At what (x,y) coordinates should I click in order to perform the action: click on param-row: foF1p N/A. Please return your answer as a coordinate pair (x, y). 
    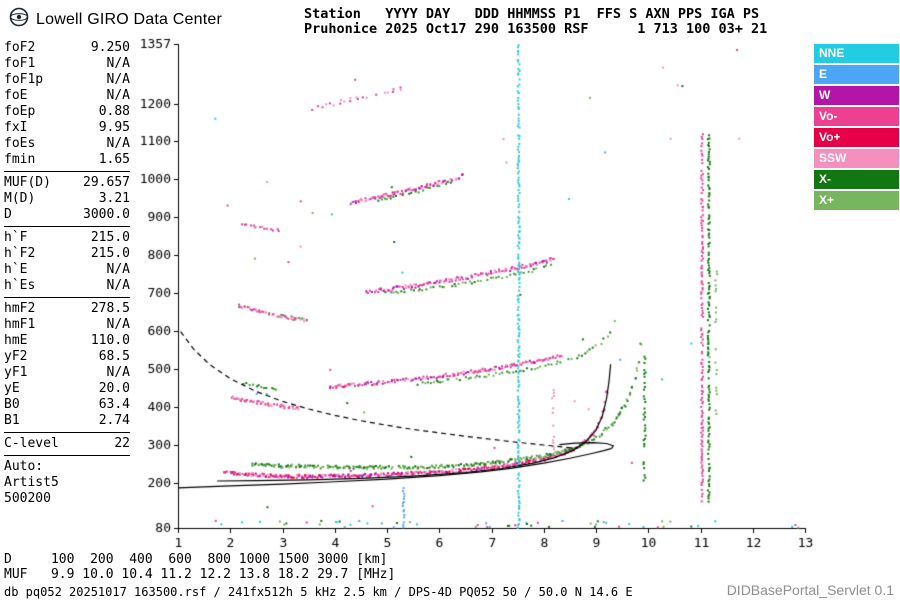
    Looking at the image, I should click on (67, 80).